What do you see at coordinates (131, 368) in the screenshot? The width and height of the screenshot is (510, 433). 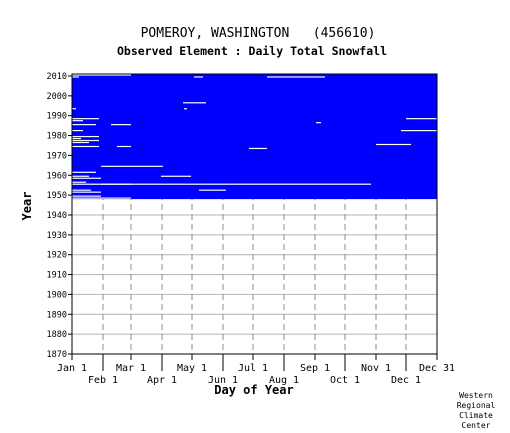 I see `x-tick-label: Mar 1` at bounding box center [131, 368].